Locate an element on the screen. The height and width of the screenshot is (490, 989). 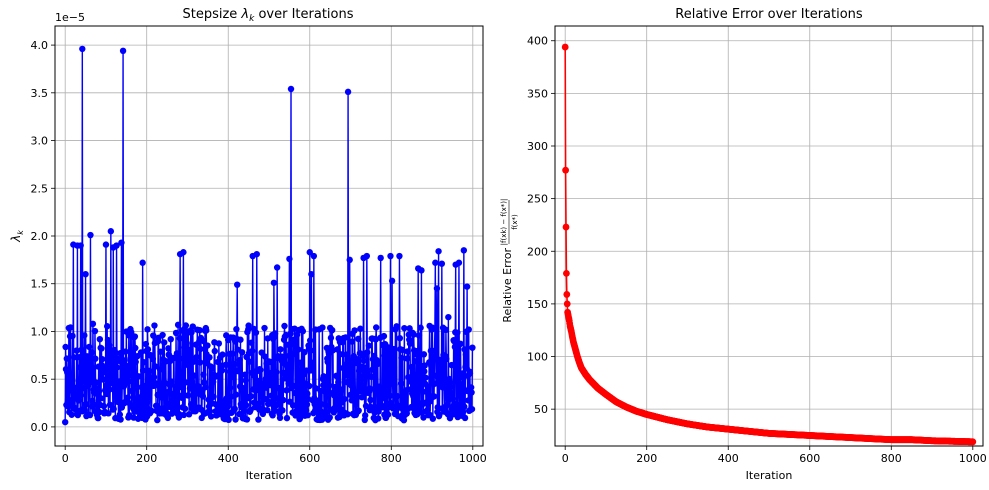
relative-error-y-tick-label: 50 is located at coordinates (541, 409).